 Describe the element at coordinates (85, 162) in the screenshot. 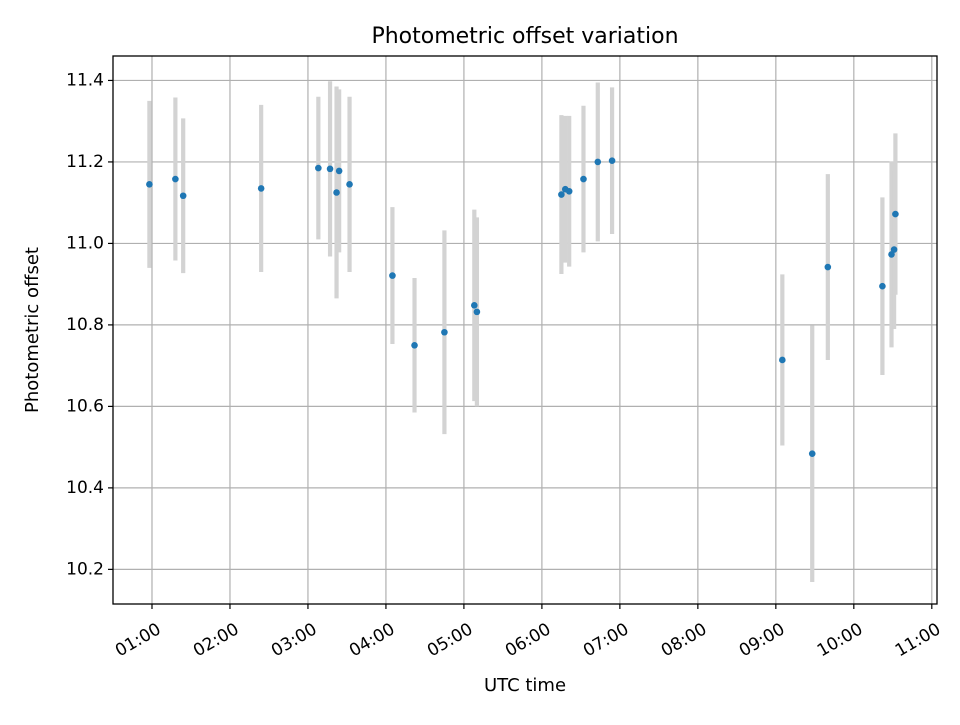

I see `y-tick-label: 11.2` at that location.